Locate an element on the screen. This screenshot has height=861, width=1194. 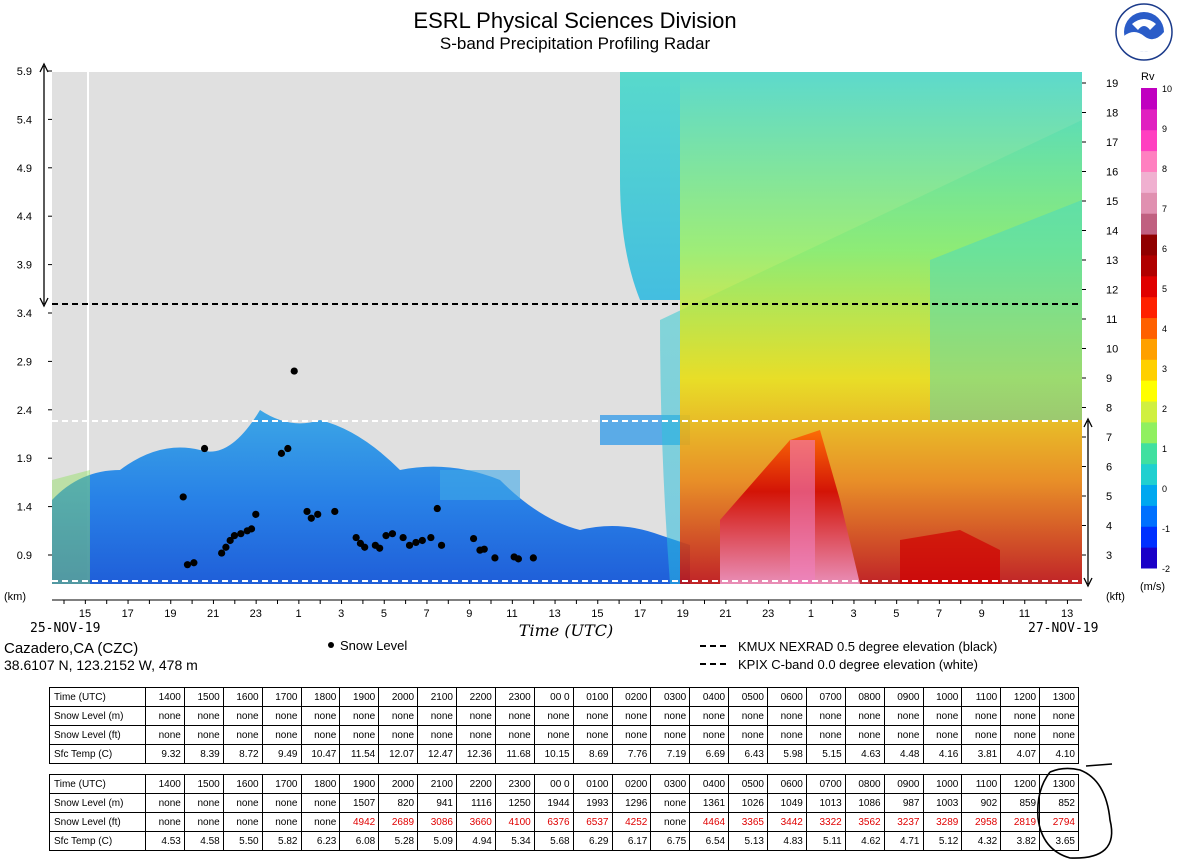
colorbar: Rv -2 -1 0 1 2 3 4 5 6 7 8 9 10 (m/s) is located at coordinates (1156, 332).